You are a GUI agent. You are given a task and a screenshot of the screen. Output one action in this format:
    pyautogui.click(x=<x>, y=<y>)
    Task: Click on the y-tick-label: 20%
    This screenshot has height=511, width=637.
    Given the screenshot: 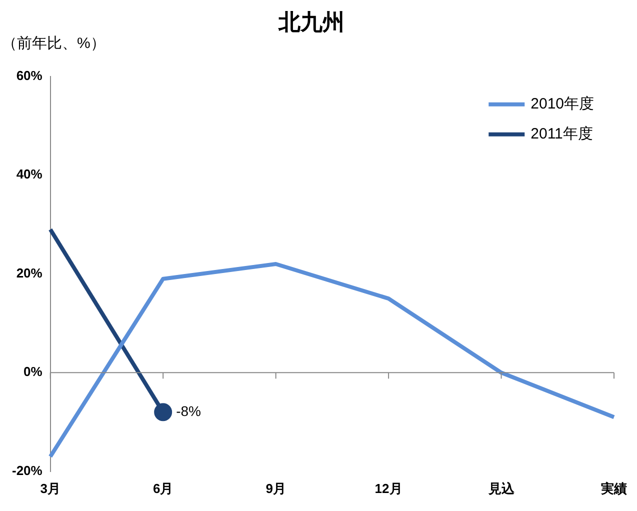 What is the action you would take?
    pyautogui.click(x=29, y=272)
    